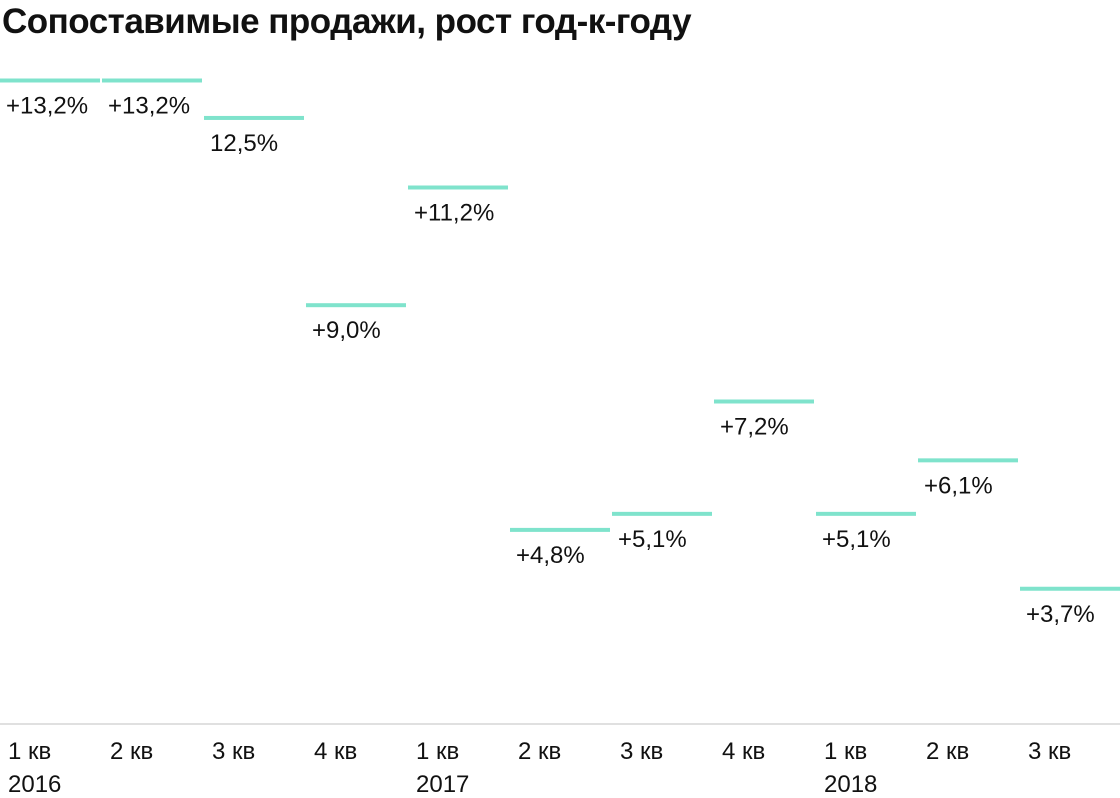  Describe the element at coordinates (233, 751) in the screenshot. I see `x-tick-label-3: 3 кв` at that location.